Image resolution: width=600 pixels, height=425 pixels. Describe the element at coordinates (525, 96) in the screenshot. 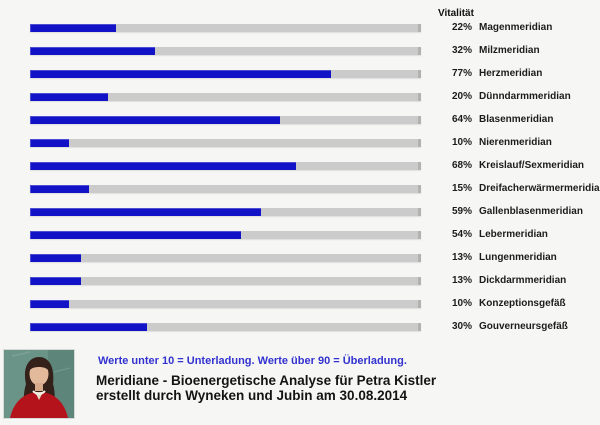

I see `meridian-label: Dünndarmmeridian` at that location.